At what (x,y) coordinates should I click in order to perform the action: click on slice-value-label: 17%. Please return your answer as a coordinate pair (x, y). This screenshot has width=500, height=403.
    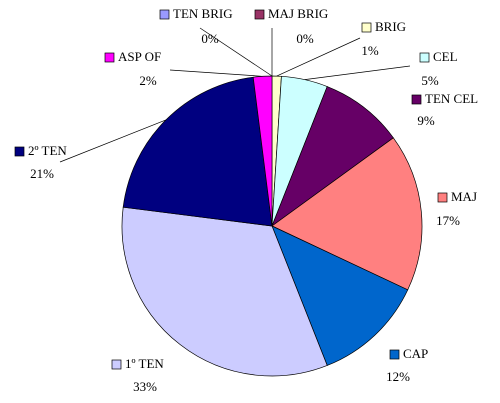
    Looking at the image, I should click on (448, 220).